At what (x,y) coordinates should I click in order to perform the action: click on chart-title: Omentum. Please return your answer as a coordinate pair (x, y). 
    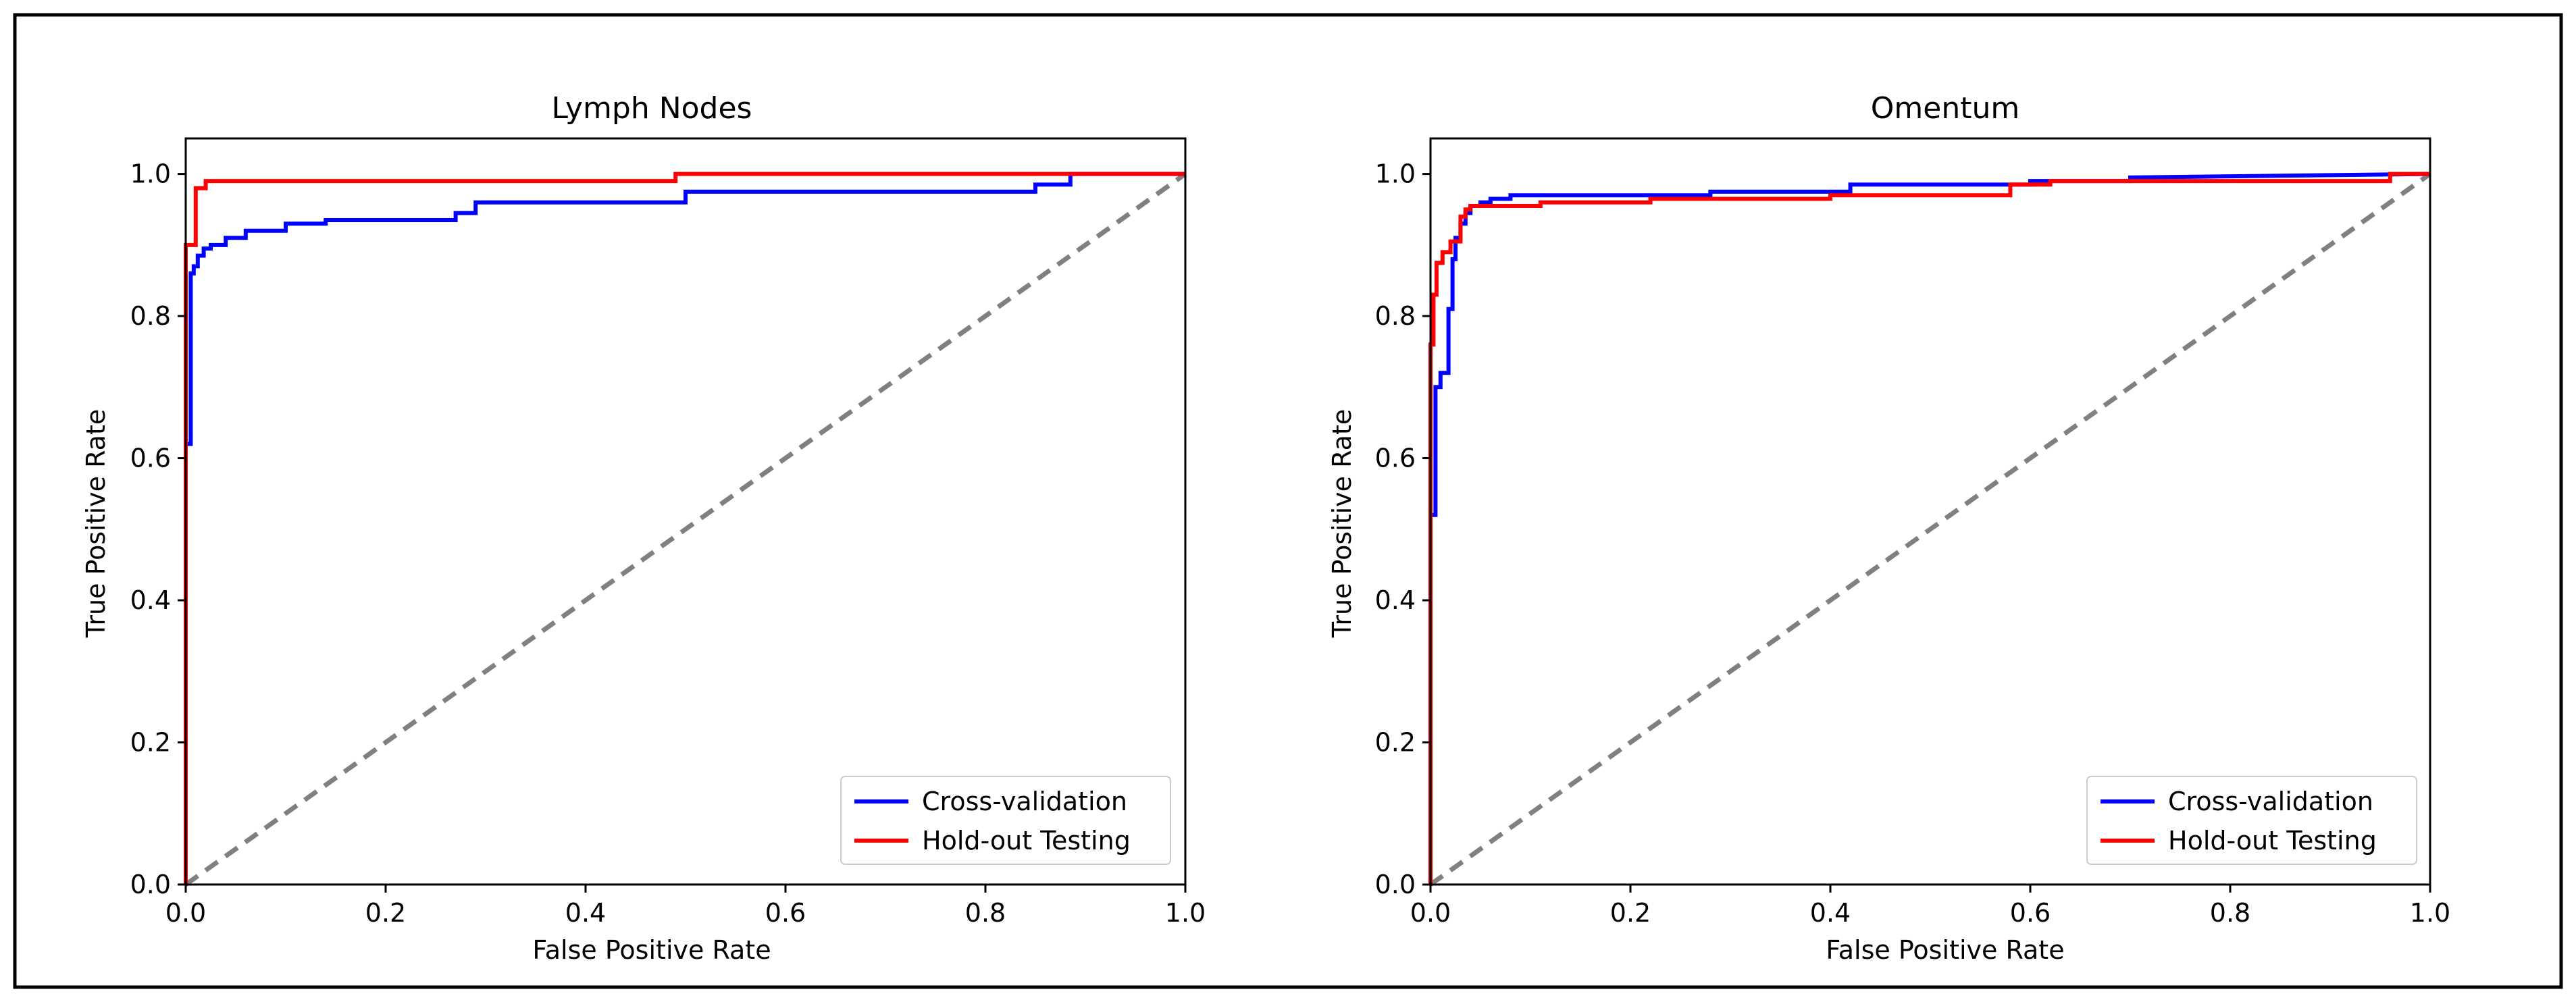
    Looking at the image, I should click on (1945, 108).